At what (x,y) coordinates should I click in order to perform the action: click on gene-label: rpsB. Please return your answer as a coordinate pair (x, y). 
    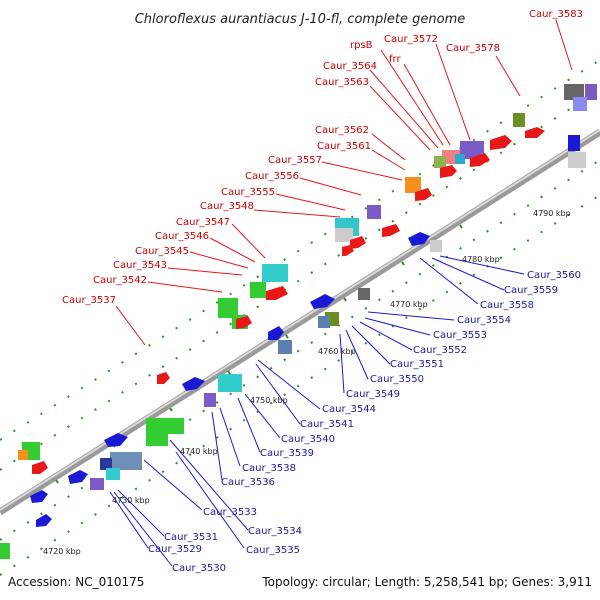
    Looking at the image, I should click on (361, 45).